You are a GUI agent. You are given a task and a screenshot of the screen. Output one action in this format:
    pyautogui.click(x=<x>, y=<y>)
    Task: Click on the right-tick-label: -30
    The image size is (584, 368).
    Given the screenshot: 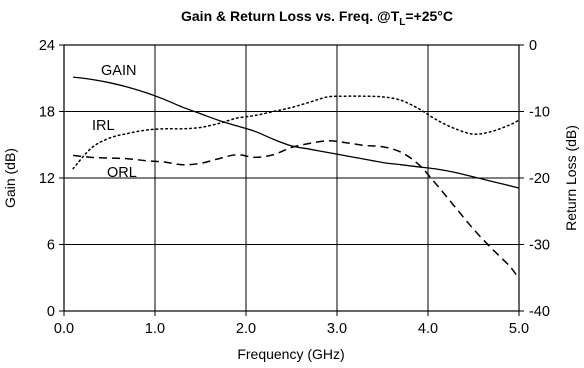 What is the action you would take?
    pyautogui.click(x=539, y=246)
    